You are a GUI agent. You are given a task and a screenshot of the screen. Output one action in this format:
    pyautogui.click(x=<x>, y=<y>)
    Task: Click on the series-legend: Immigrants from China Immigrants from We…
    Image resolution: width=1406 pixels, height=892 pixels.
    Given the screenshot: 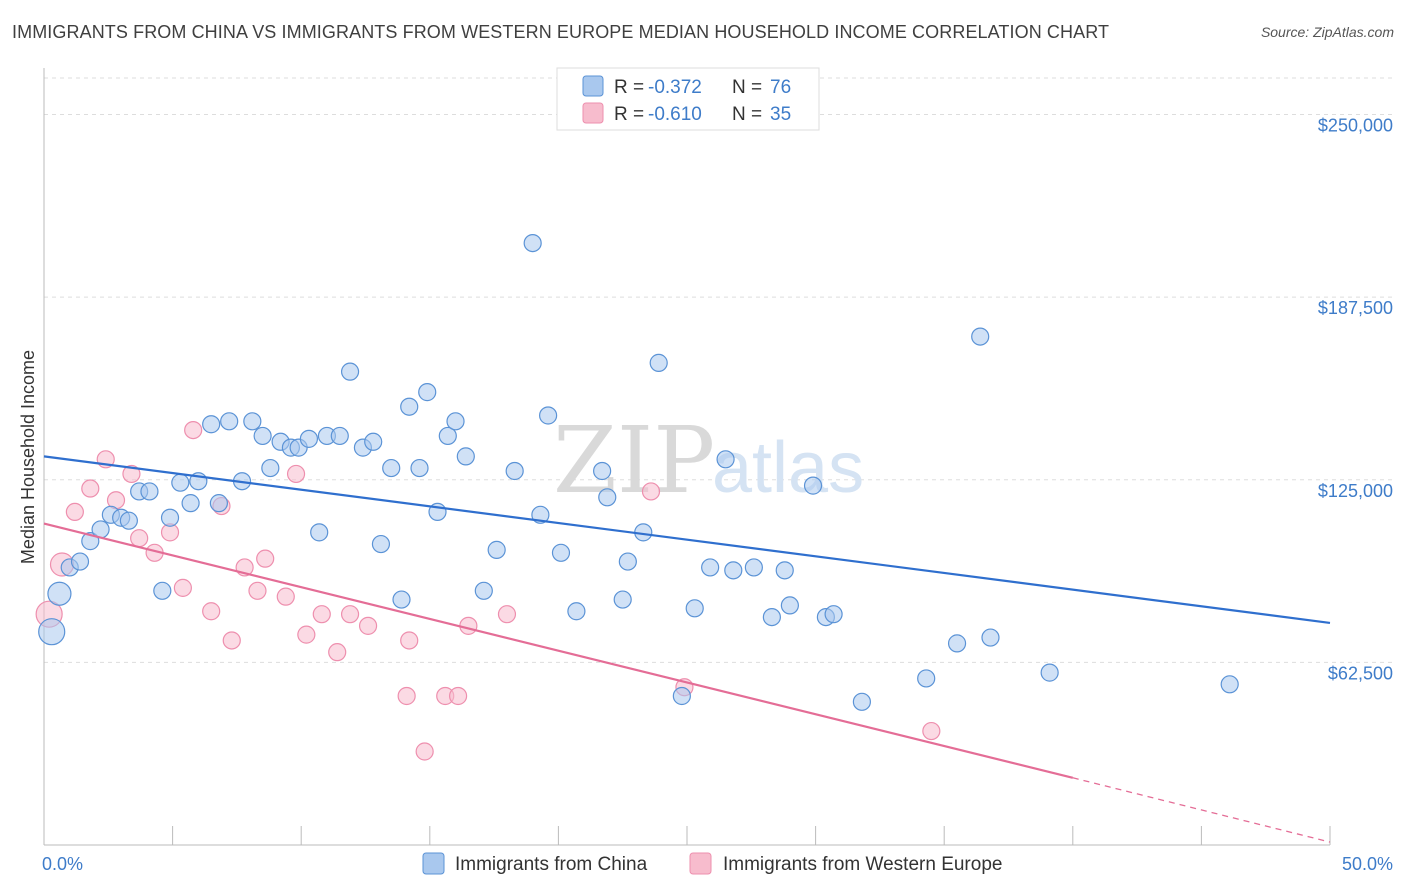 What is the action you would take?
    pyautogui.click(x=712, y=863)
    